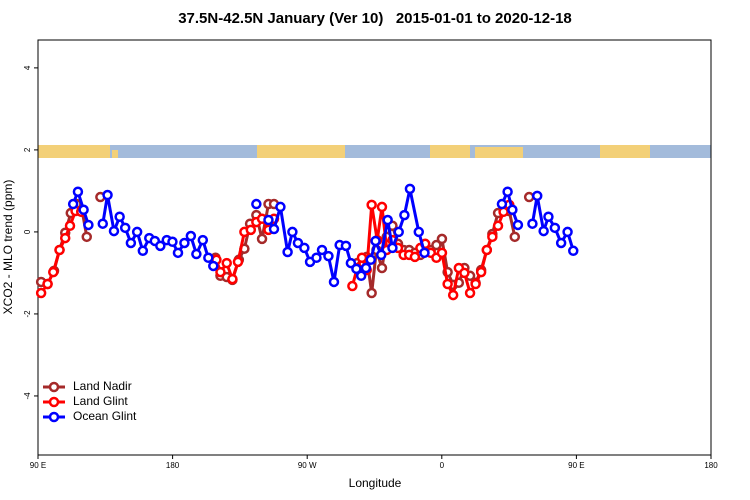 This screenshot has height=500, width=750. I want to click on y-tick-label: -4, so click(27, 396).